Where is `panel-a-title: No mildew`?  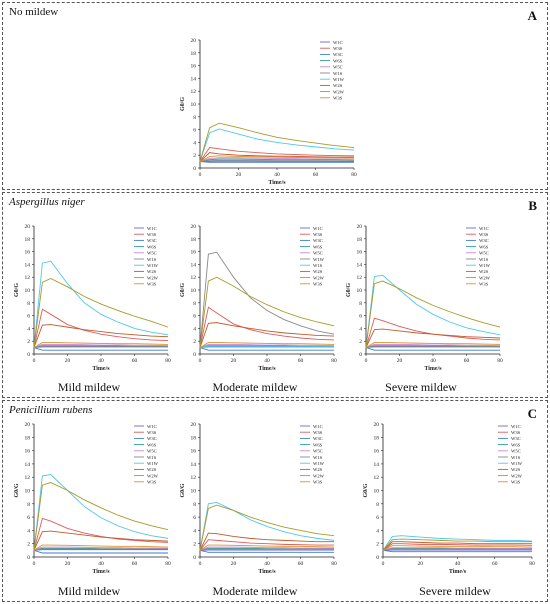 panel-a-title: No mildew is located at coordinates (34, 12).